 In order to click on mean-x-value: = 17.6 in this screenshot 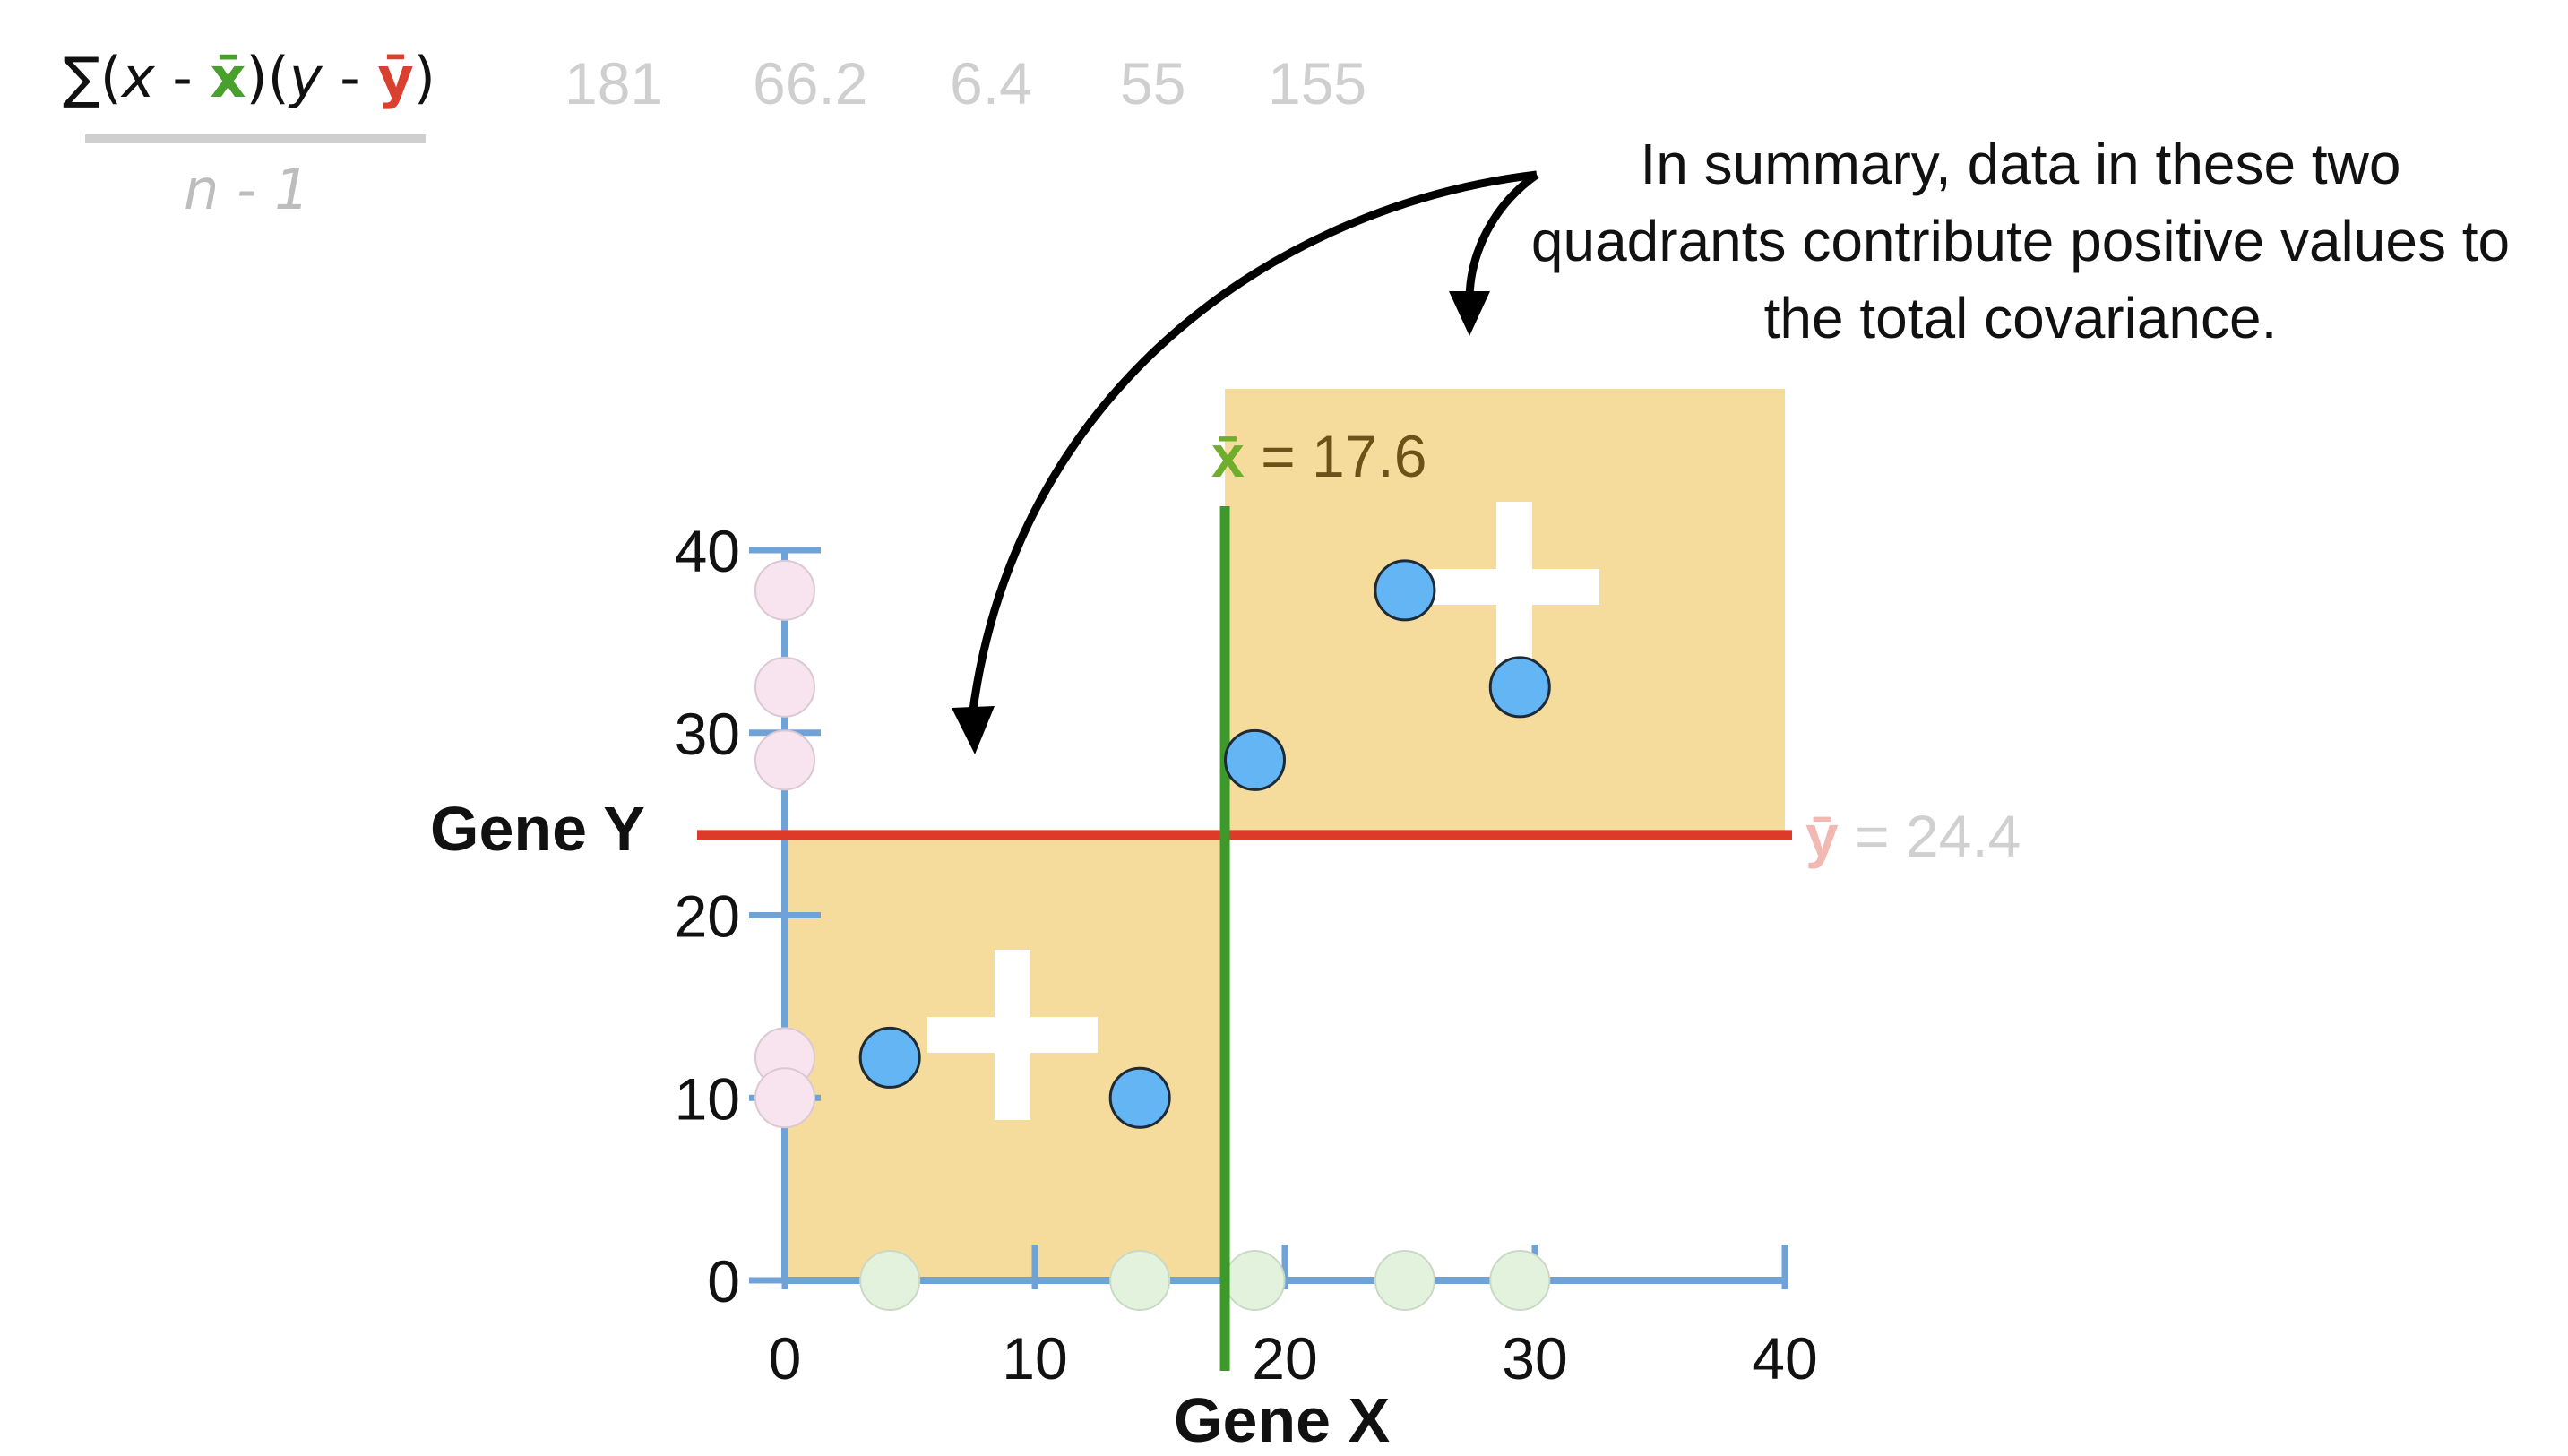, I will do `click(1336, 456)`.